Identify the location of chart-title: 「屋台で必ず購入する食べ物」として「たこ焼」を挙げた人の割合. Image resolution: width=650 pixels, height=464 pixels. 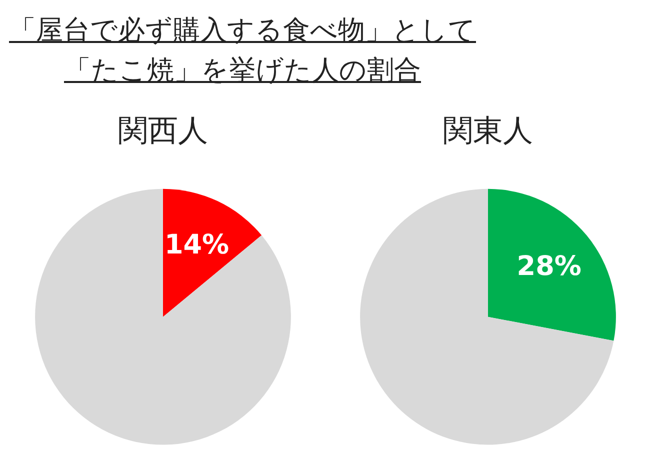
(242, 50).